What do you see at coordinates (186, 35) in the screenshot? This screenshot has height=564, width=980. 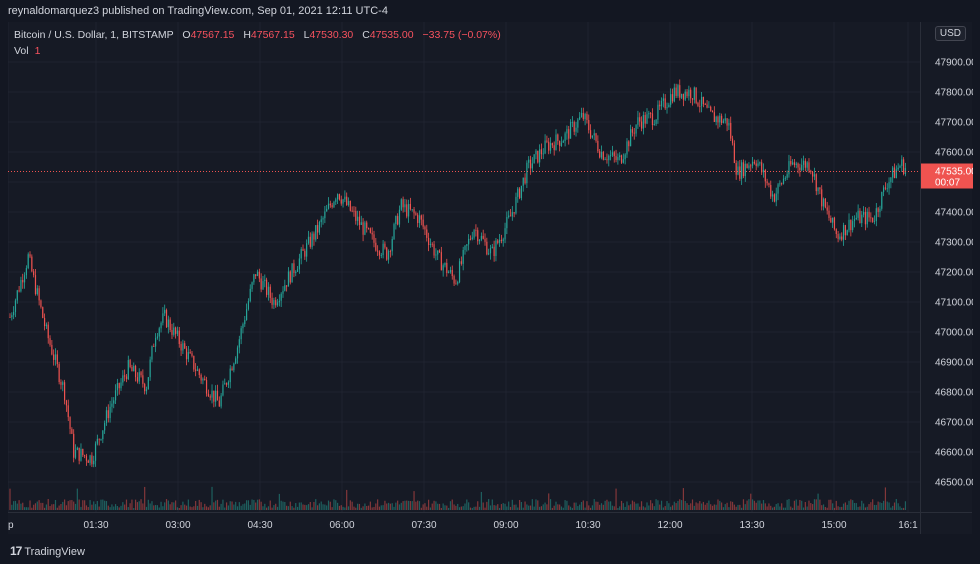 I see `open-label: O` at bounding box center [186, 35].